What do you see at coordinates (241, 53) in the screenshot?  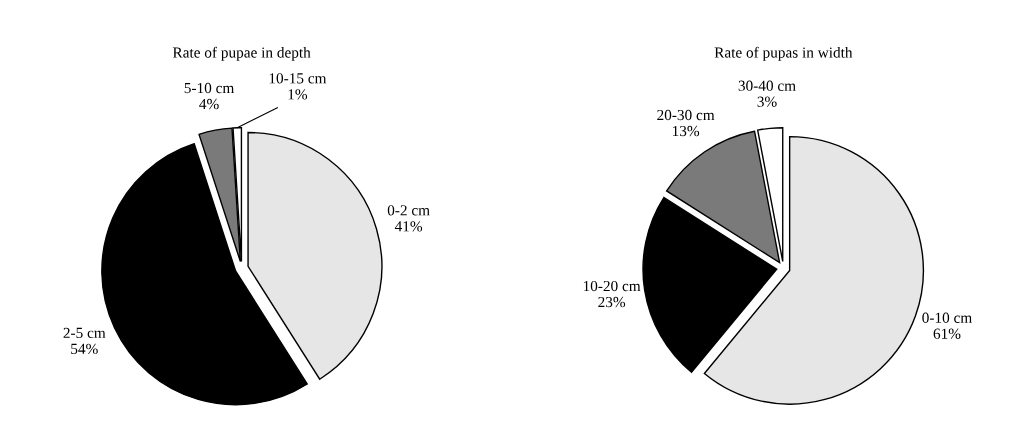 I see `chart-title: Rate of pupae in depth` at bounding box center [241, 53].